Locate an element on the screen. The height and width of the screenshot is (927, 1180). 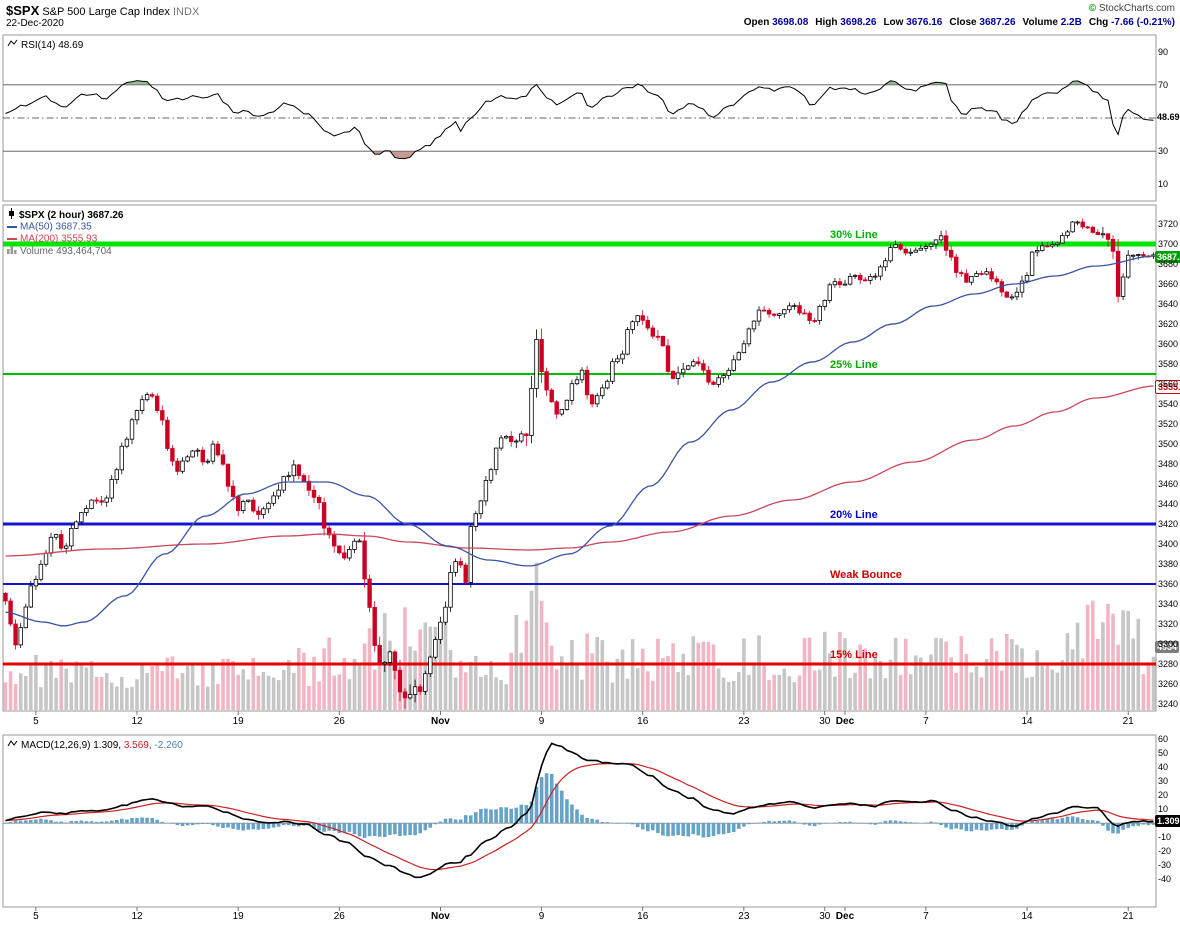
x-axis-label-macd: 19 is located at coordinates (238, 916).